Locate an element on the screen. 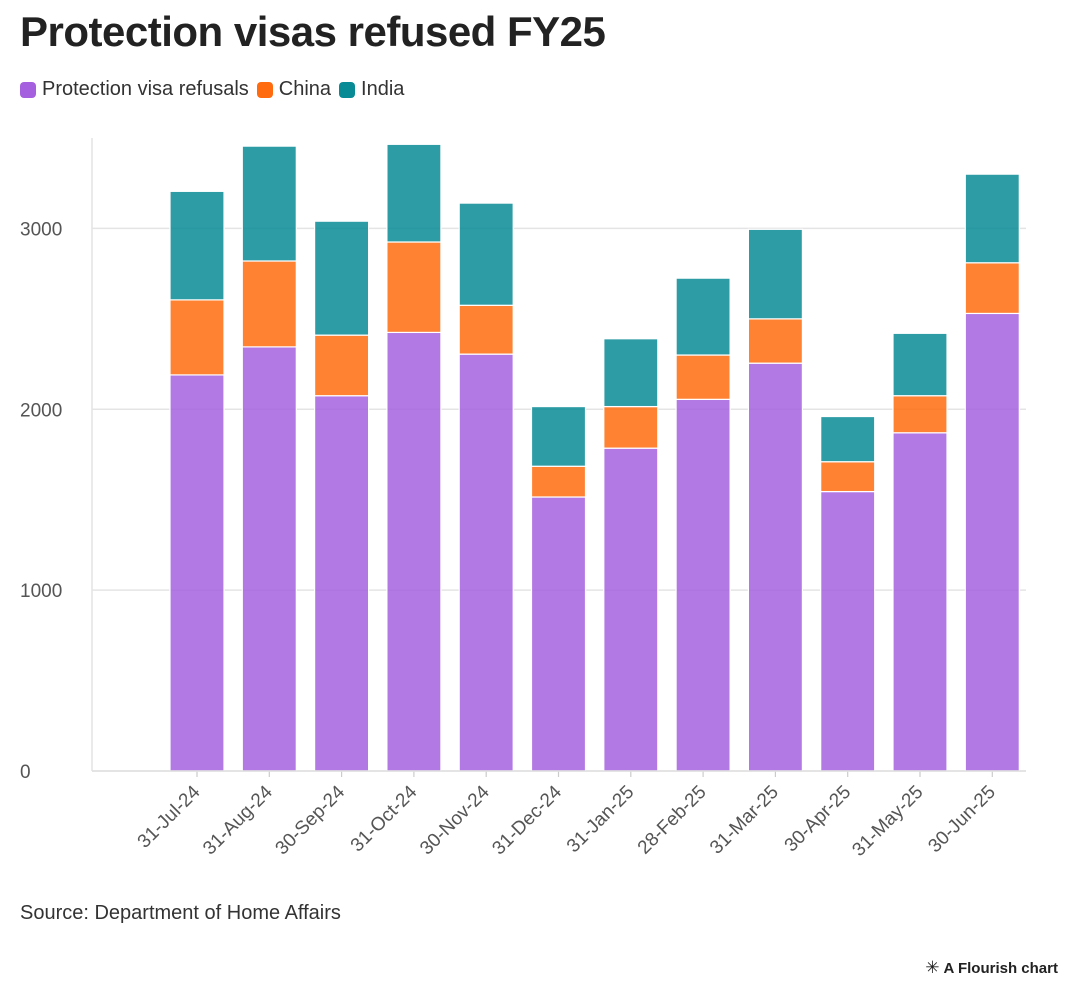 This screenshot has height=991, width=1080. legend-label-refusals: Protection visa refusals is located at coordinates (145, 89).